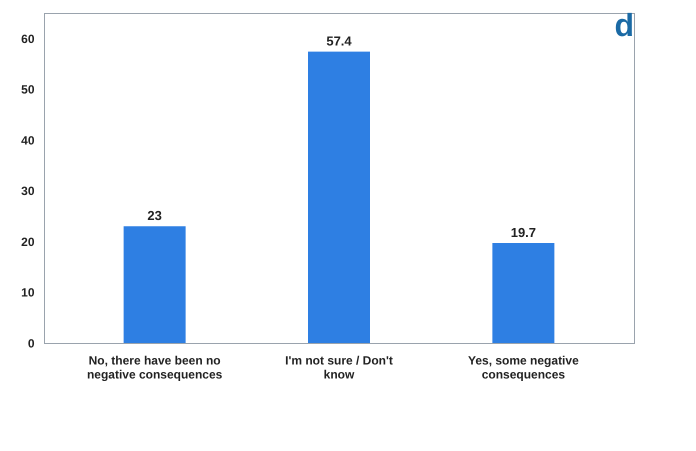 The width and height of the screenshot is (696, 451). I want to click on y-tick-label: 20, so click(28, 241).